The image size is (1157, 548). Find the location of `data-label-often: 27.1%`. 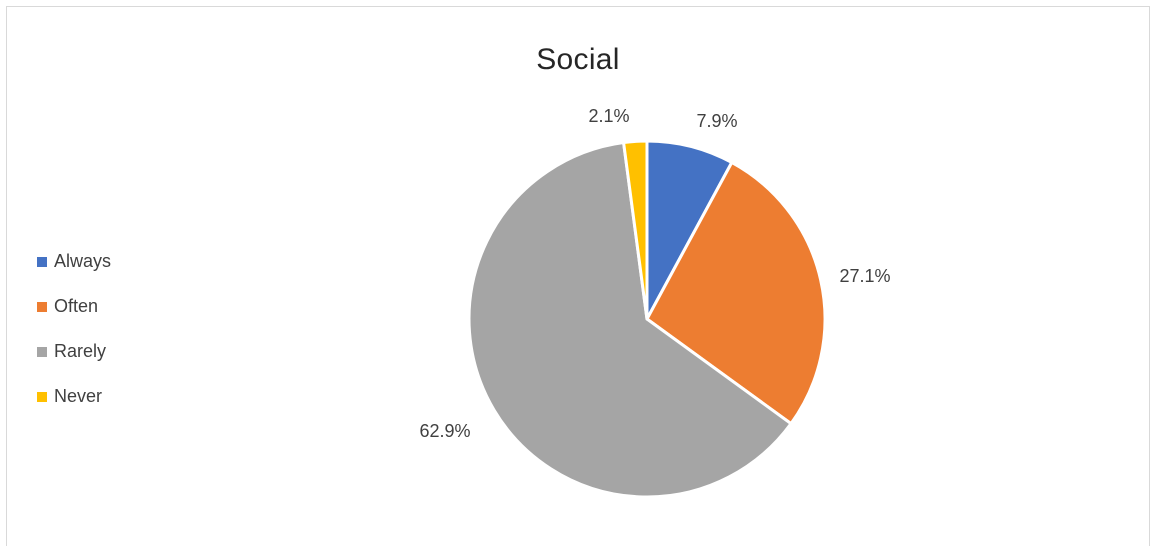

data-label-often: 27.1% is located at coordinates (864, 276).